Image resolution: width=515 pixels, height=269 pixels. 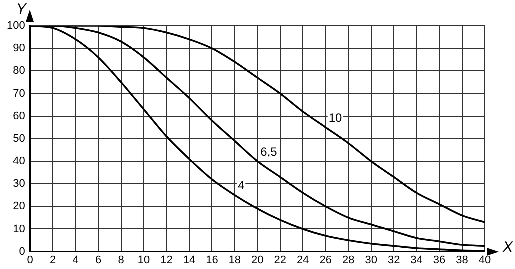 I want to click on x-tick-label: 14, so click(x=189, y=260).